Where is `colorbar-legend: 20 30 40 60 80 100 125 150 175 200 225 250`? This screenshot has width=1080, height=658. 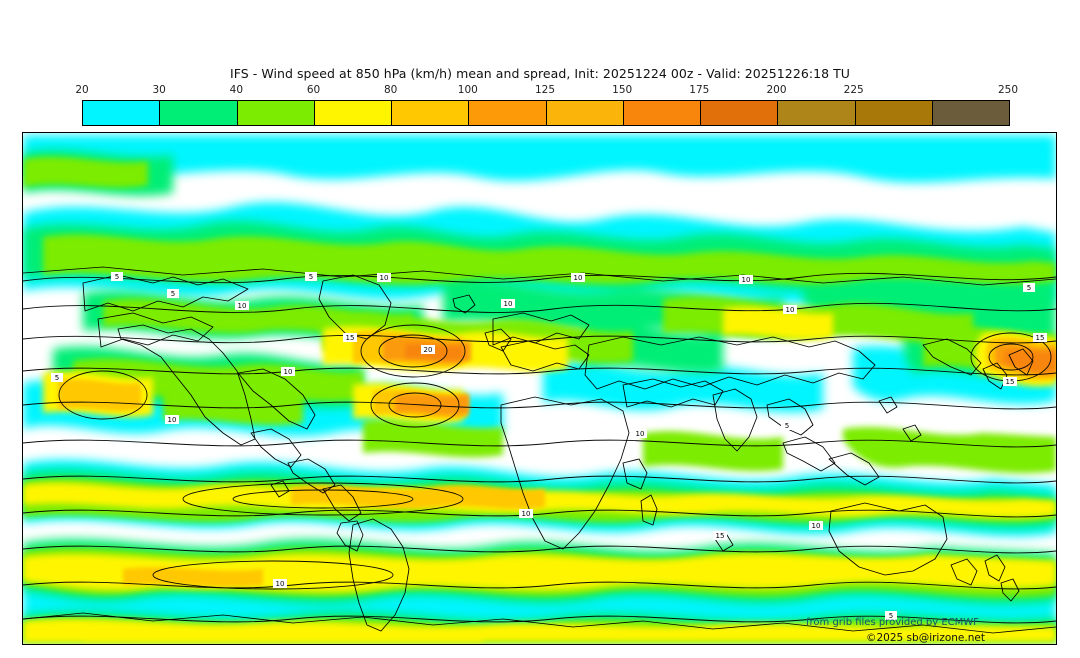
colorbar-legend: 20 30 40 60 80 100 125 150 175 200 225 250 is located at coordinates (546, 105).